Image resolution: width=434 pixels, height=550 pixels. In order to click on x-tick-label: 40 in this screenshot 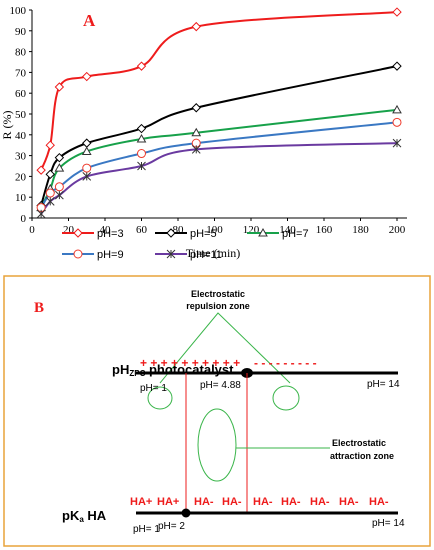, I will do `click(106, 230)`.